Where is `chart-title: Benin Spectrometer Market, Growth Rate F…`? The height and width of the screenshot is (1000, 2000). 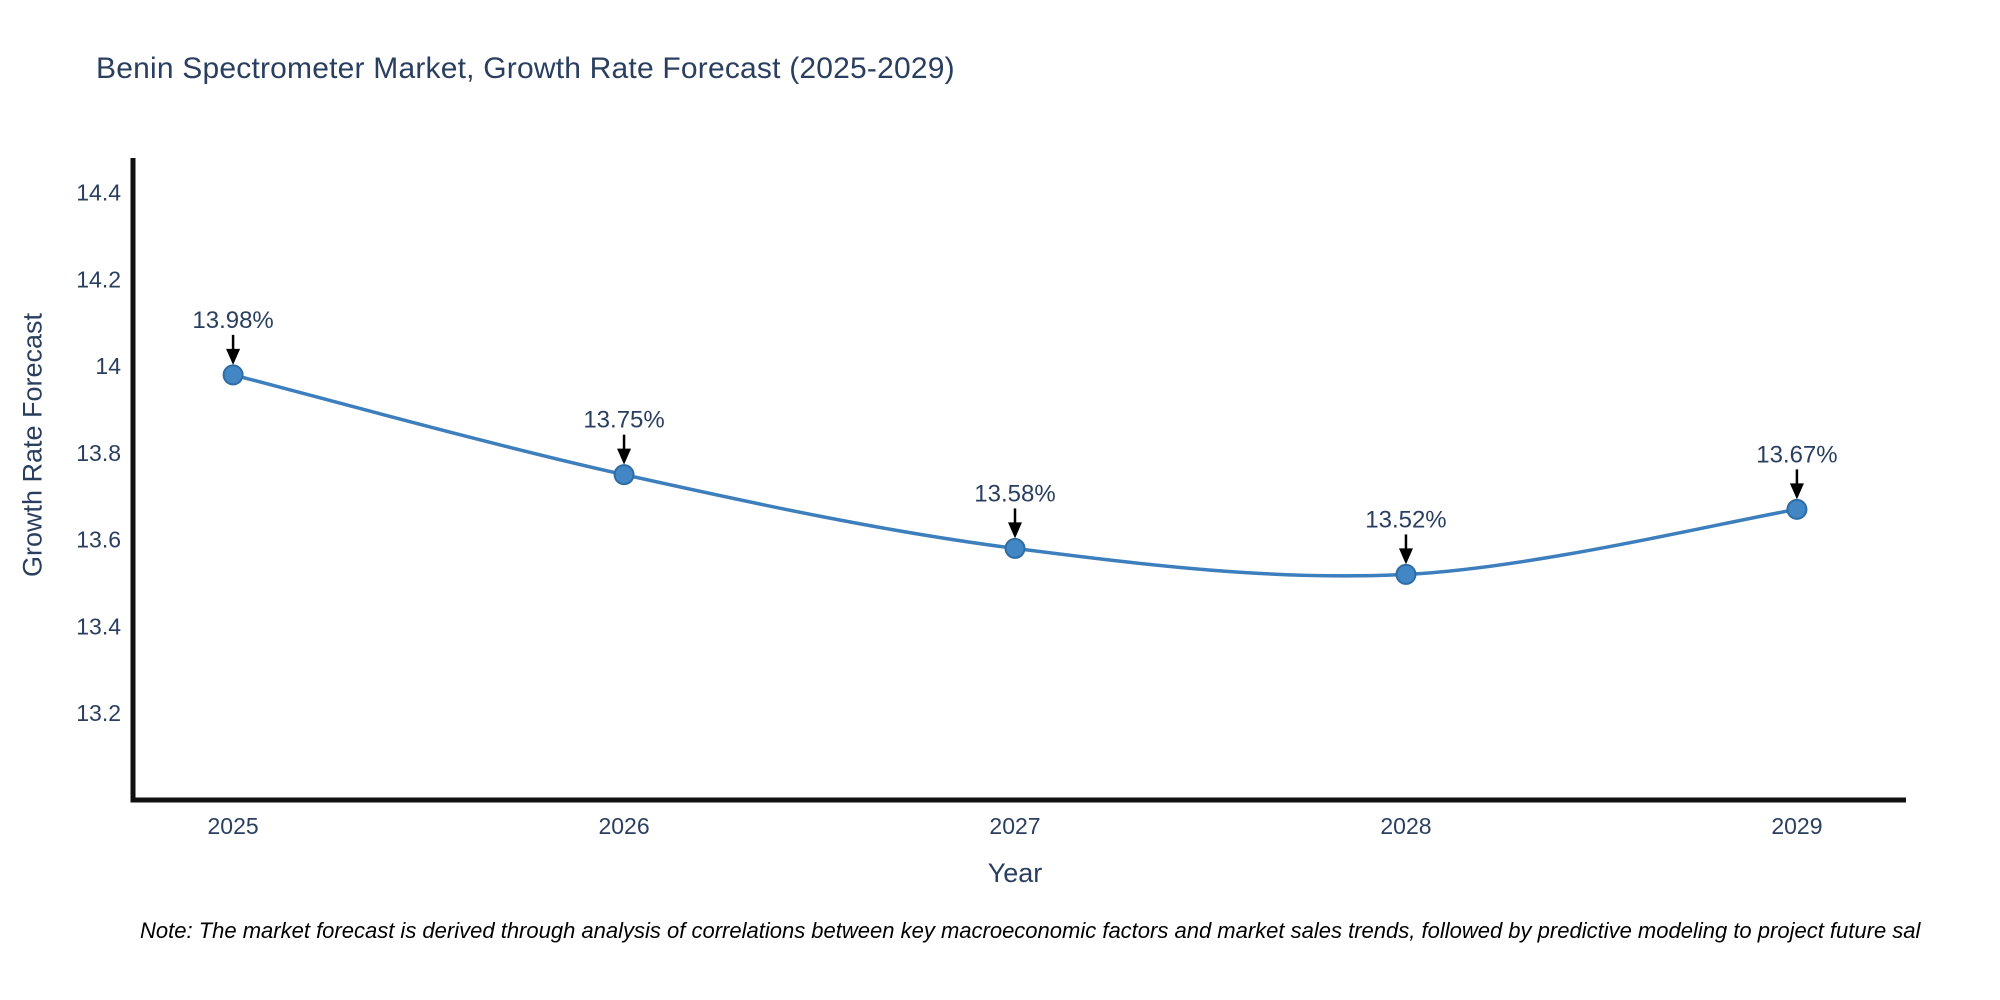
chart-title: Benin Spectrometer Market, Growth Rate F… is located at coordinates (525, 68).